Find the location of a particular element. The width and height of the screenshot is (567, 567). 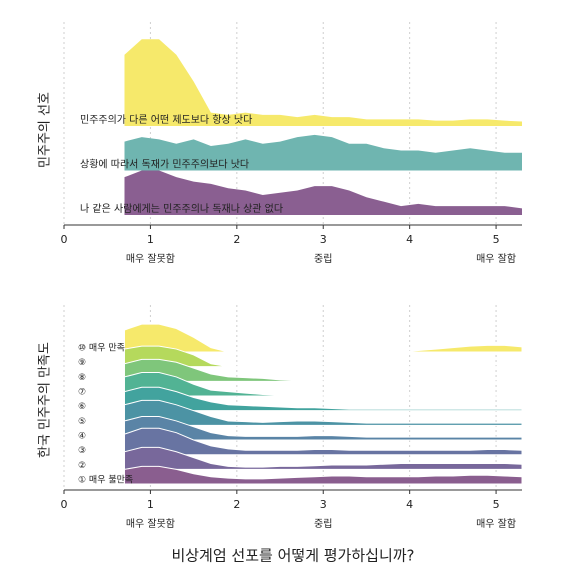

series-label: 민주주의가 다른 어떤 제도보다 항상 낫다 is located at coordinates (166, 120).